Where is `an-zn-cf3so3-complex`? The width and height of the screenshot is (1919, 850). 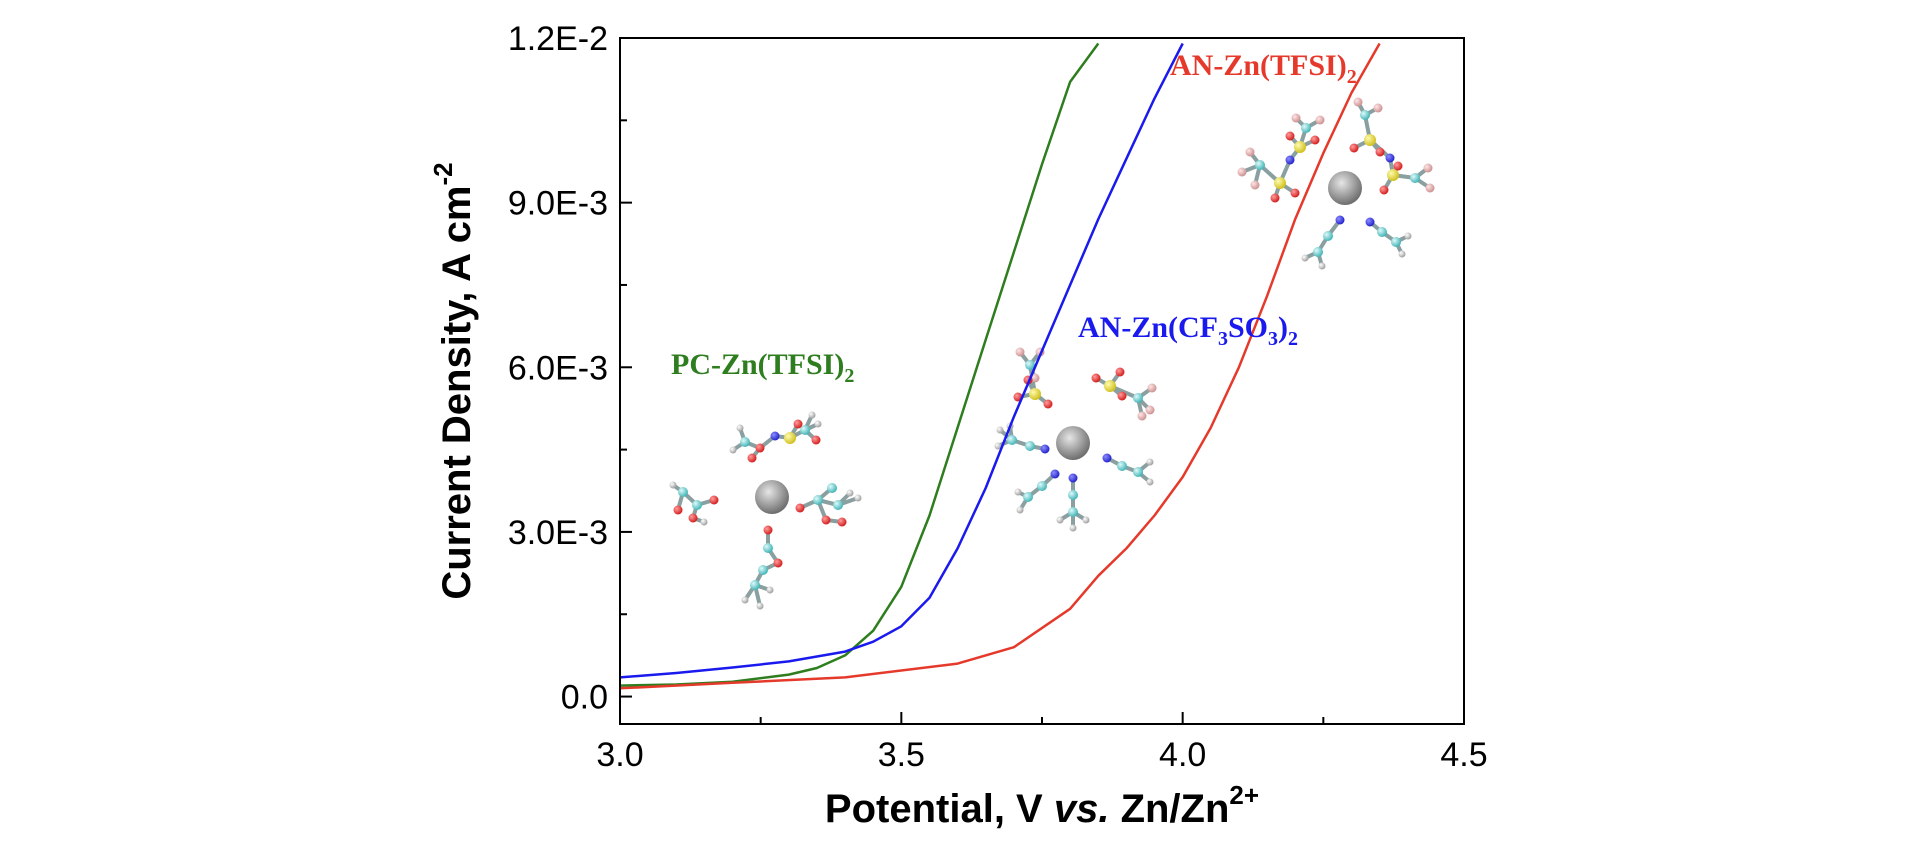 an-zn-cf3so3-complex is located at coordinates (1075, 439).